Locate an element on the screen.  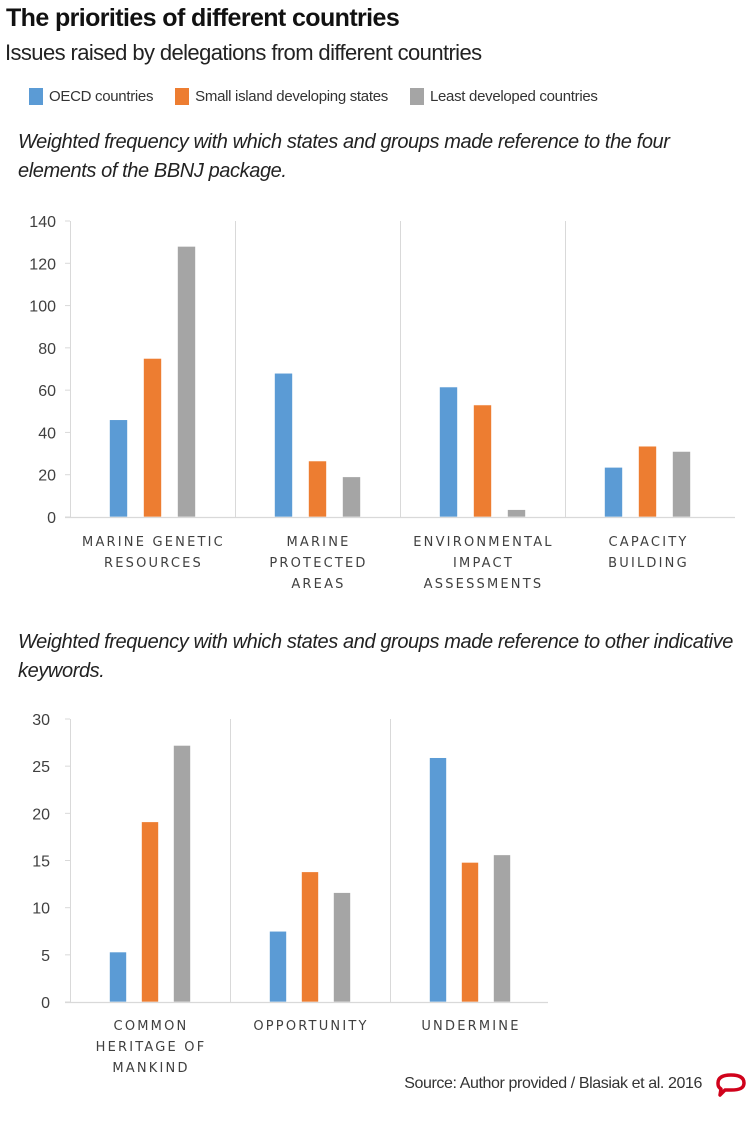
y-tick-label: 140 is located at coordinates (42, 222).